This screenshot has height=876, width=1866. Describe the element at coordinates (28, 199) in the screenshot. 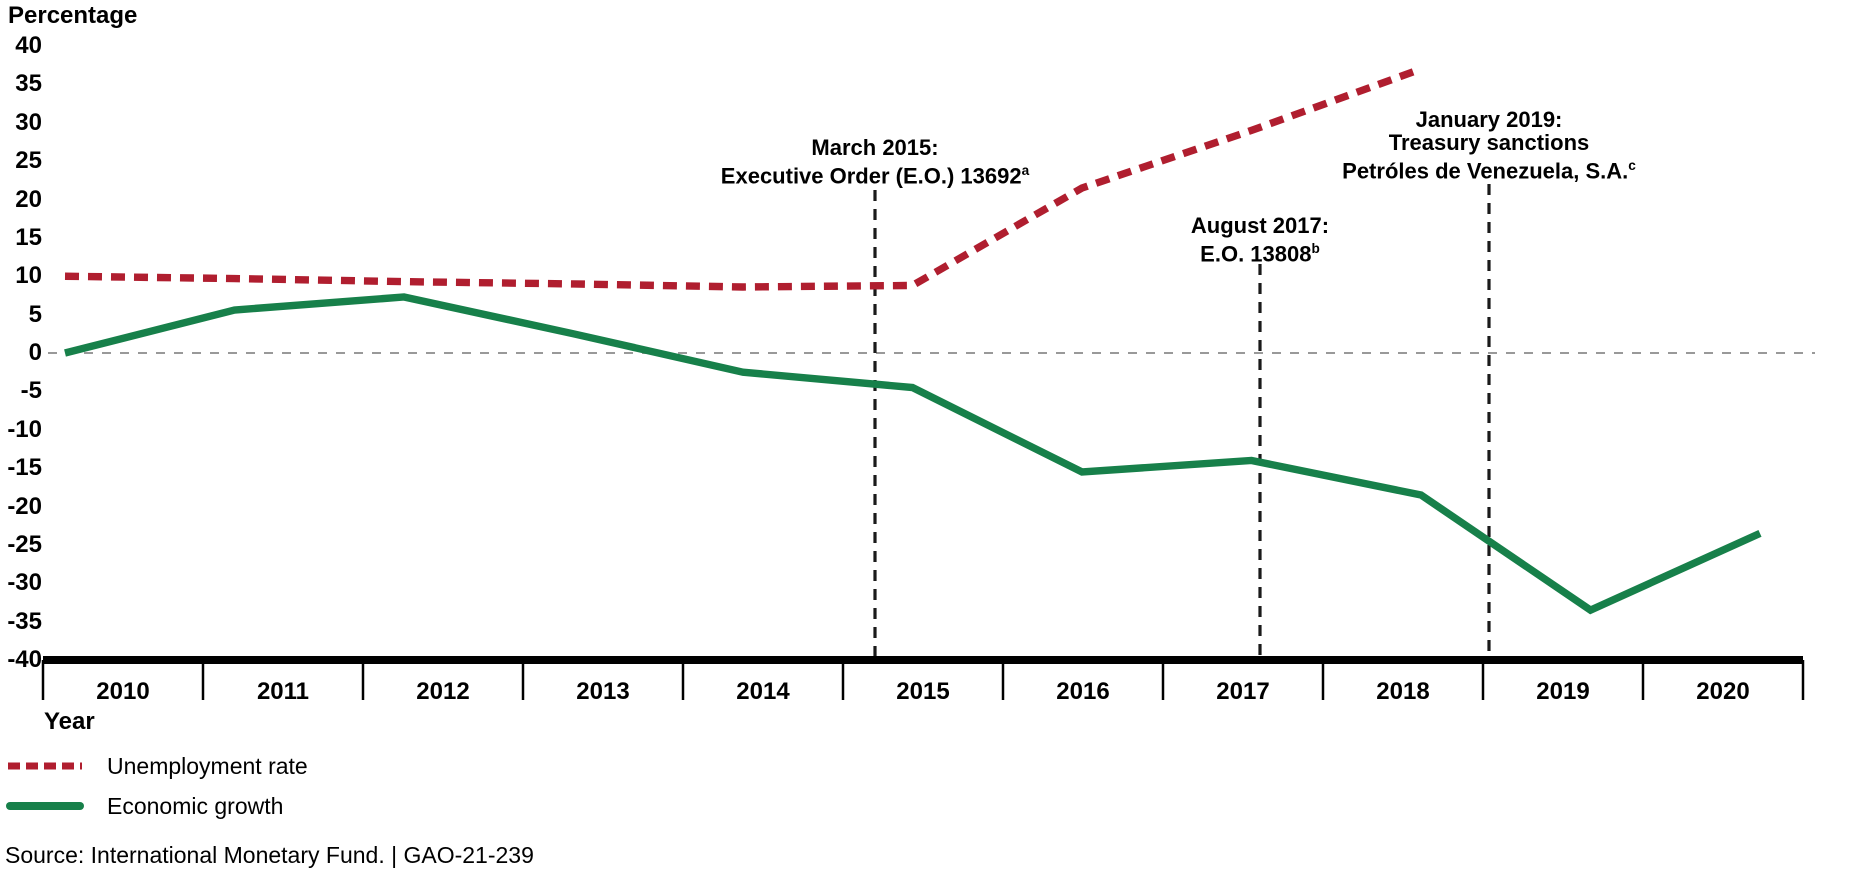

I see `y-axis-tick-label: 20` at that location.